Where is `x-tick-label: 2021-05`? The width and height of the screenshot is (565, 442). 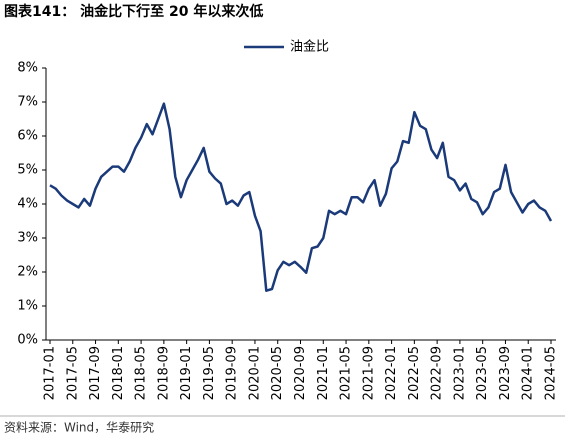 x-tick-label: 2021-05 is located at coordinates (346, 373).